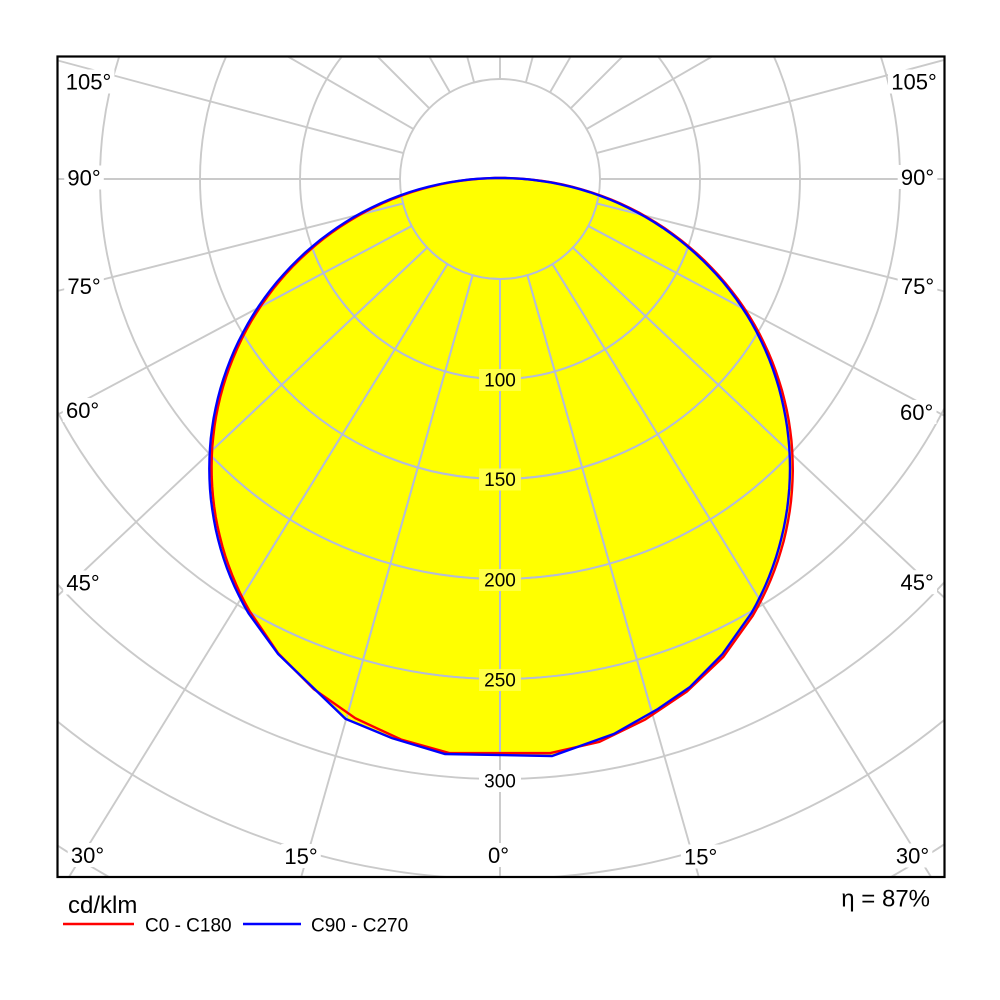 The width and height of the screenshot is (1000, 1000). What do you see at coordinates (500, 581) in the screenshot?
I see `svg-text: 200` at bounding box center [500, 581].